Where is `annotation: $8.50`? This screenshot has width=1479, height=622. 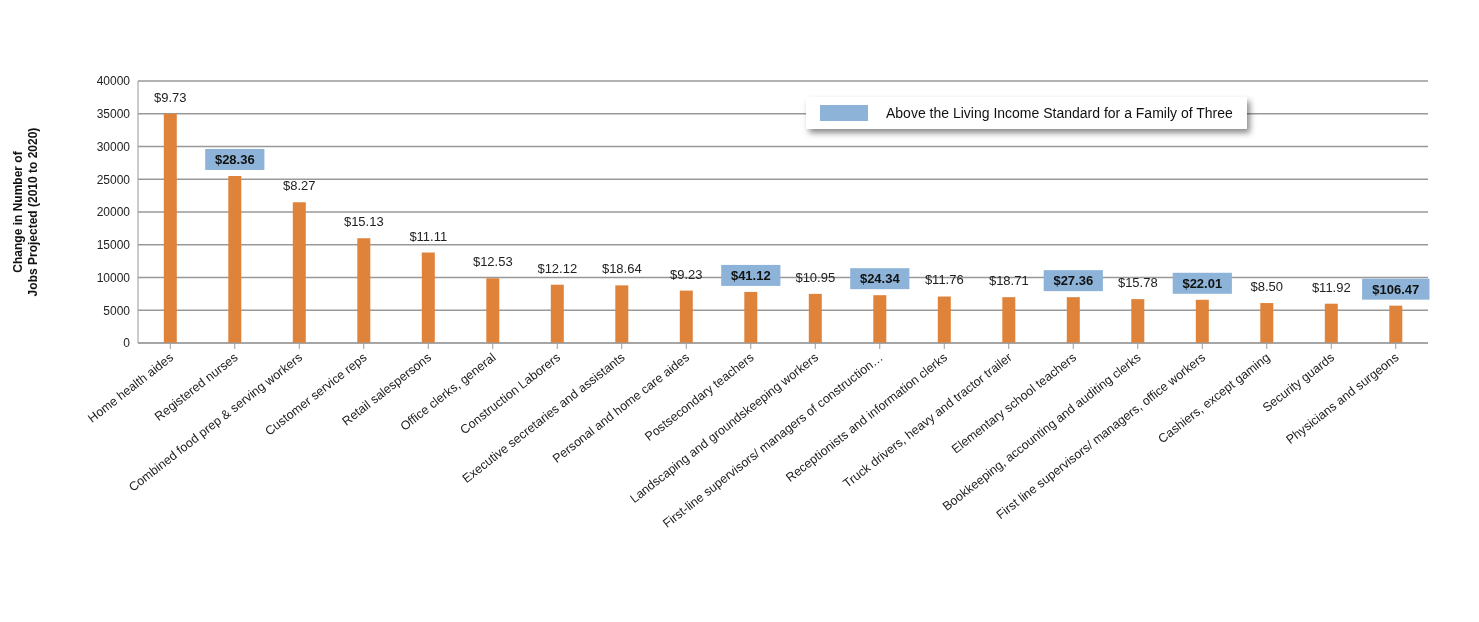
annotation: $8.50 is located at coordinates (1267, 287).